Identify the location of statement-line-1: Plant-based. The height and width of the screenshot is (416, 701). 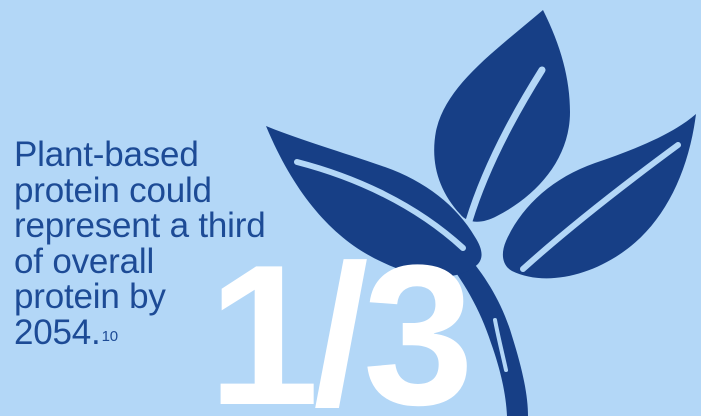
(106, 154).